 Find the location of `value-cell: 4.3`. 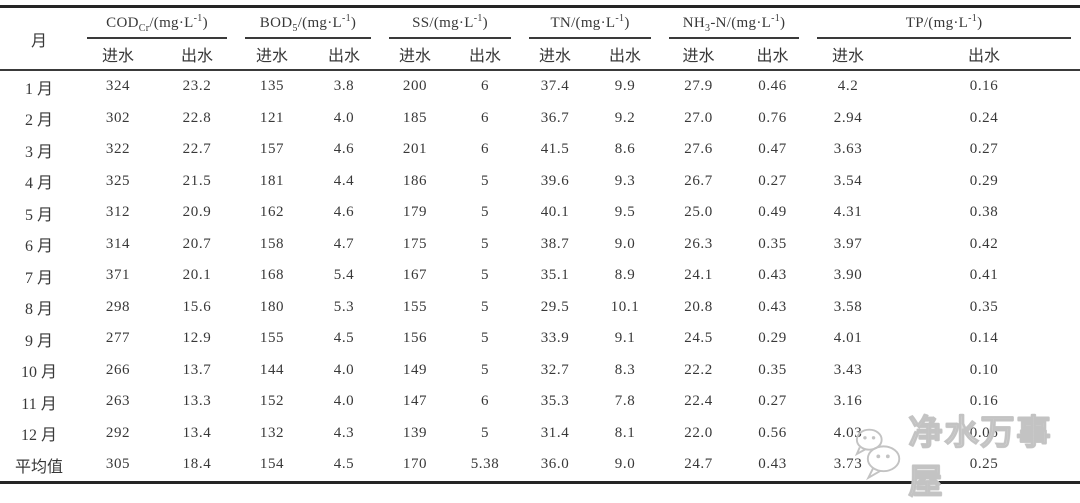

value-cell: 4.3 is located at coordinates (344, 432).